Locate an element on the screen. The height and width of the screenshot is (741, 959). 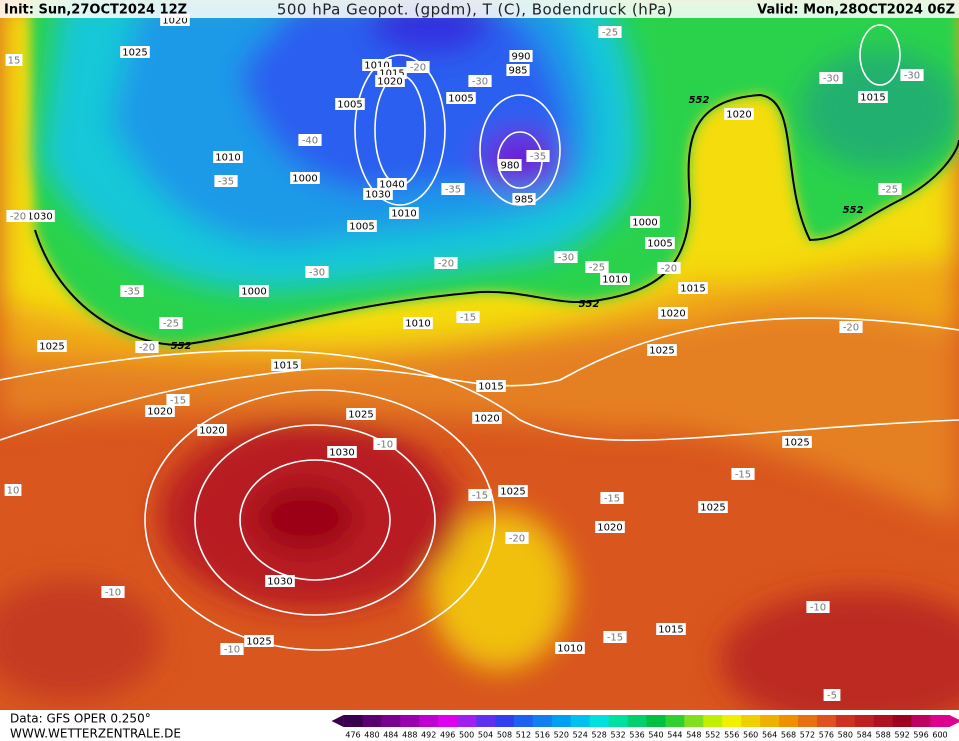
temperature-label: 15 is located at coordinates (14, 61).